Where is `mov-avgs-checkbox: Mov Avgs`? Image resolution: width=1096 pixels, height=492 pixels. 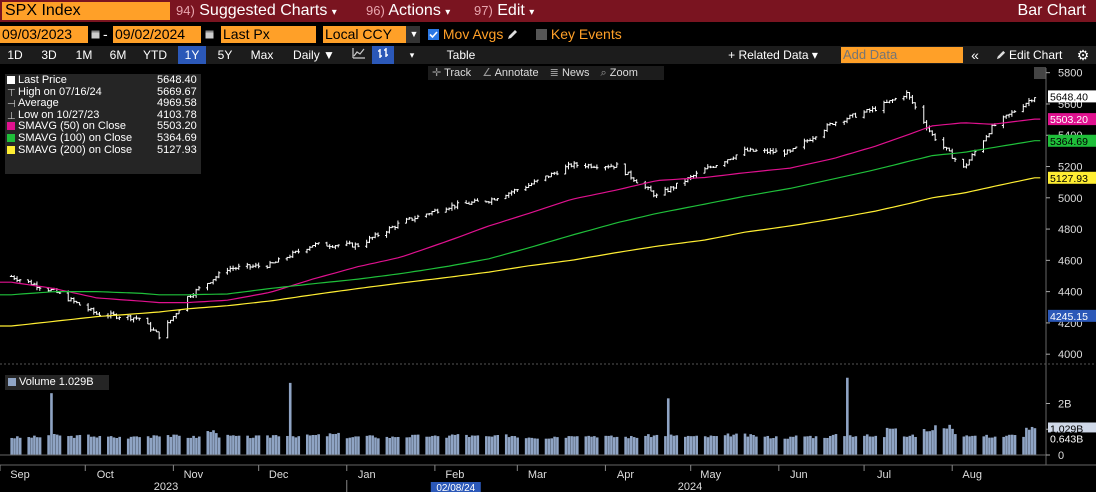 mov-avgs-checkbox: Mov Avgs is located at coordinates (472, 34).